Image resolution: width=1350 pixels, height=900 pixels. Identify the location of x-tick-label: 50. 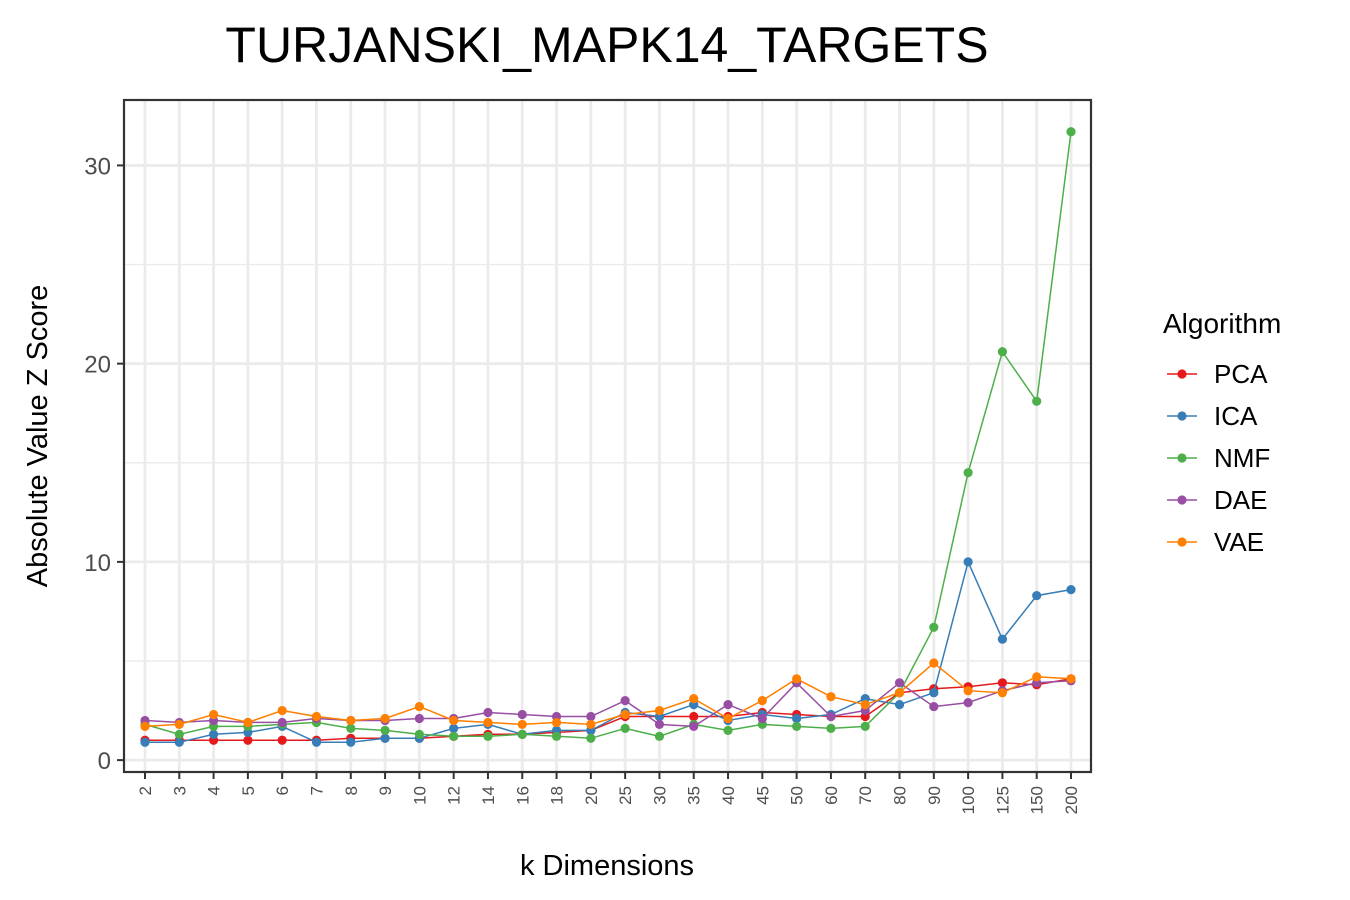
(797, 795).